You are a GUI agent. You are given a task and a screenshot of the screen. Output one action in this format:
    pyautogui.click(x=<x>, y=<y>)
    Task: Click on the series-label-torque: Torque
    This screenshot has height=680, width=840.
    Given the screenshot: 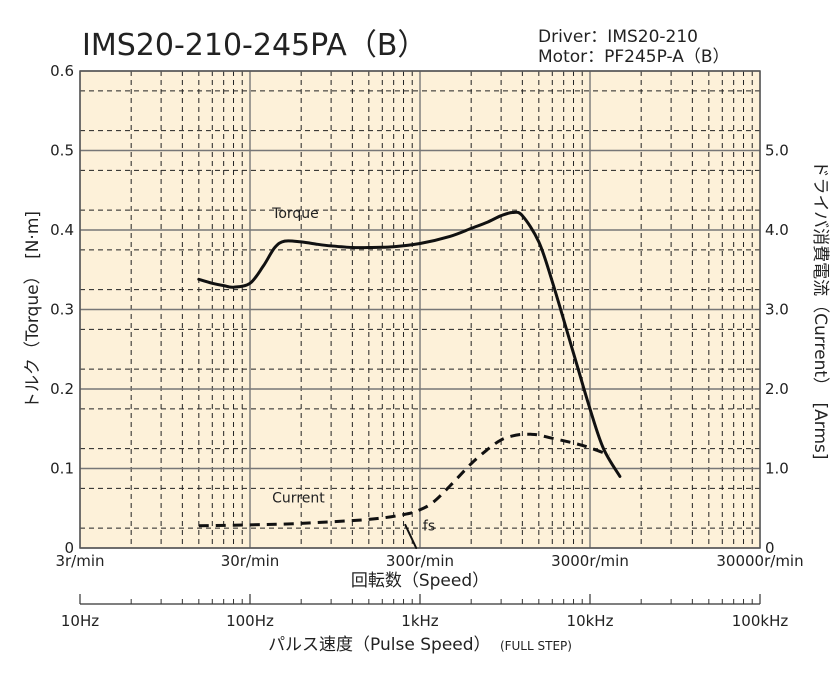 What is the action you would take?
    pyautogui.click(x=295, y=214)
    